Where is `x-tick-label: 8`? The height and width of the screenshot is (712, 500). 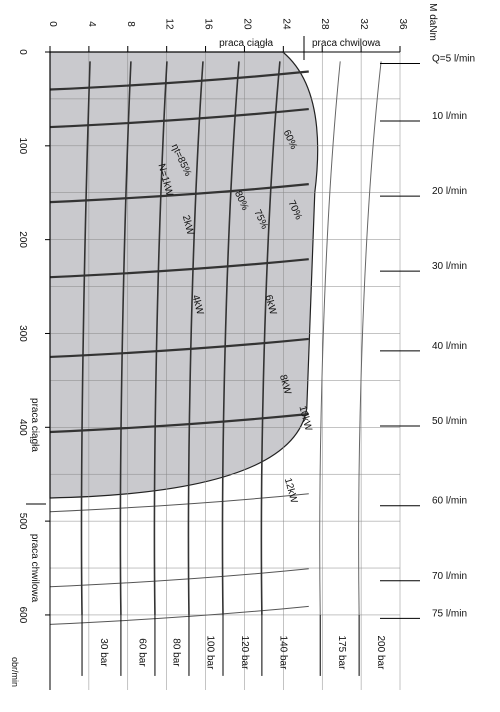 x-tick-label: 8 is located at coordinates (130, 24).